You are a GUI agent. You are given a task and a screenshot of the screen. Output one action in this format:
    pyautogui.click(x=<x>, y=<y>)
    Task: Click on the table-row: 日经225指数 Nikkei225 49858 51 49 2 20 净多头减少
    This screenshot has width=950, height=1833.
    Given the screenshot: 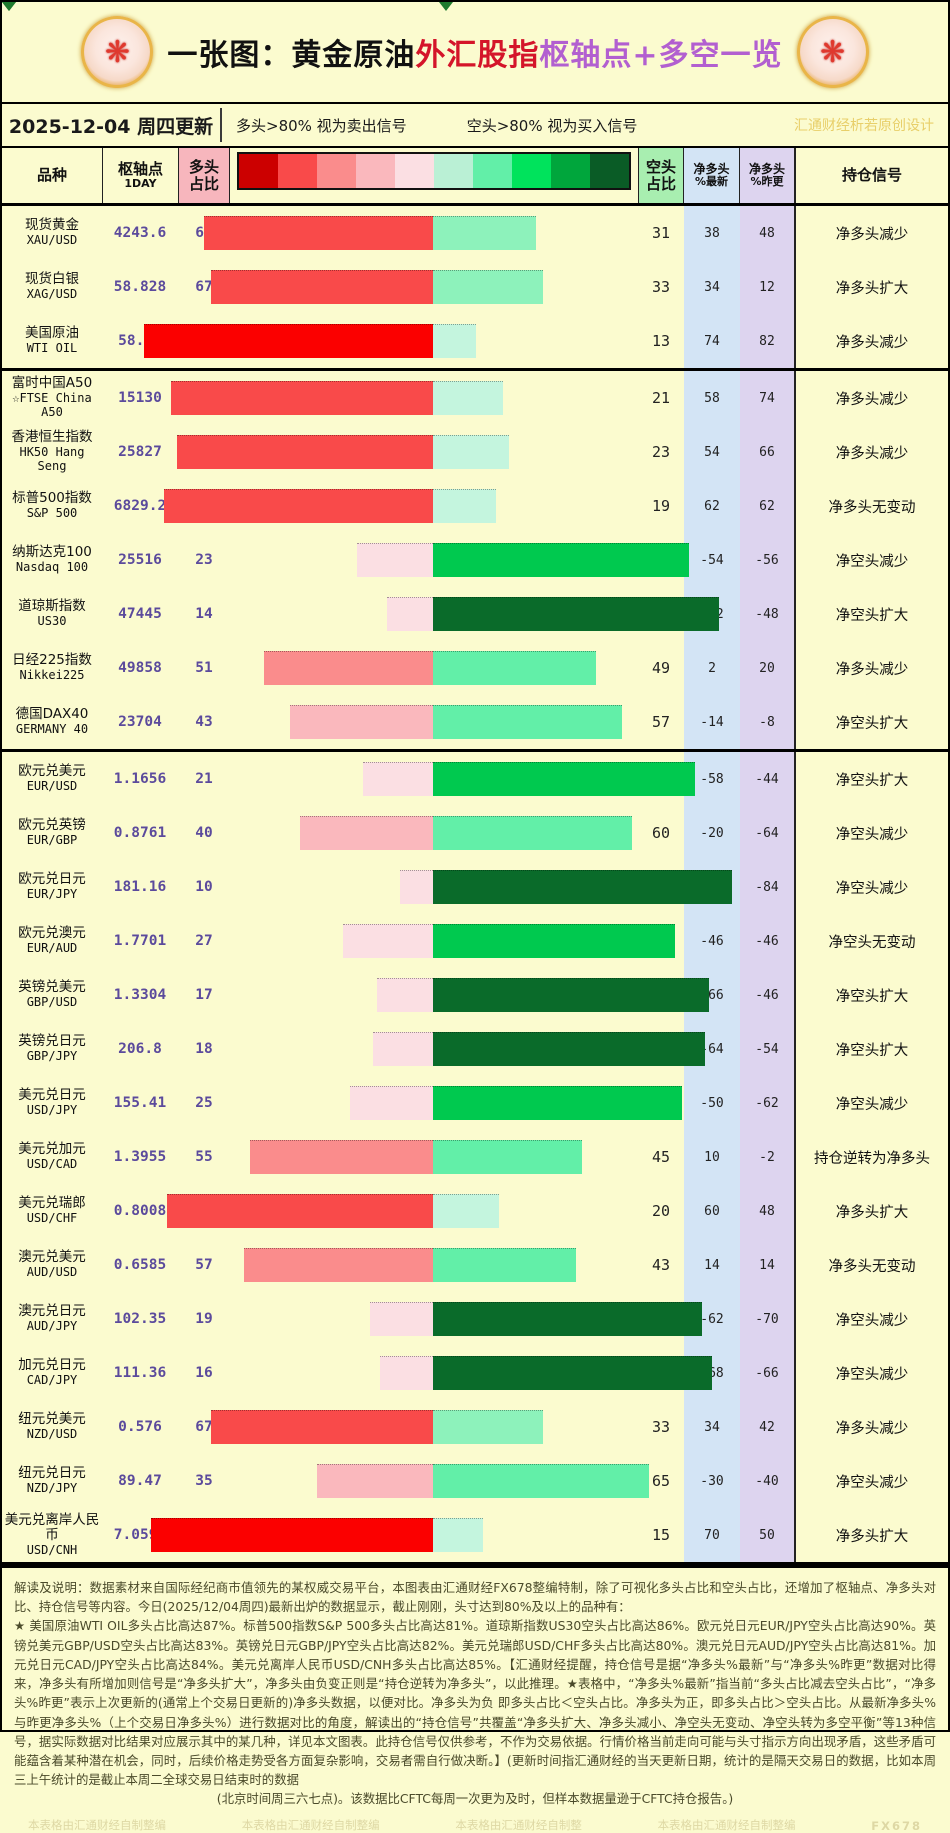 What is the action you would take?
    pyautogui.click(x=475, y=668)
    